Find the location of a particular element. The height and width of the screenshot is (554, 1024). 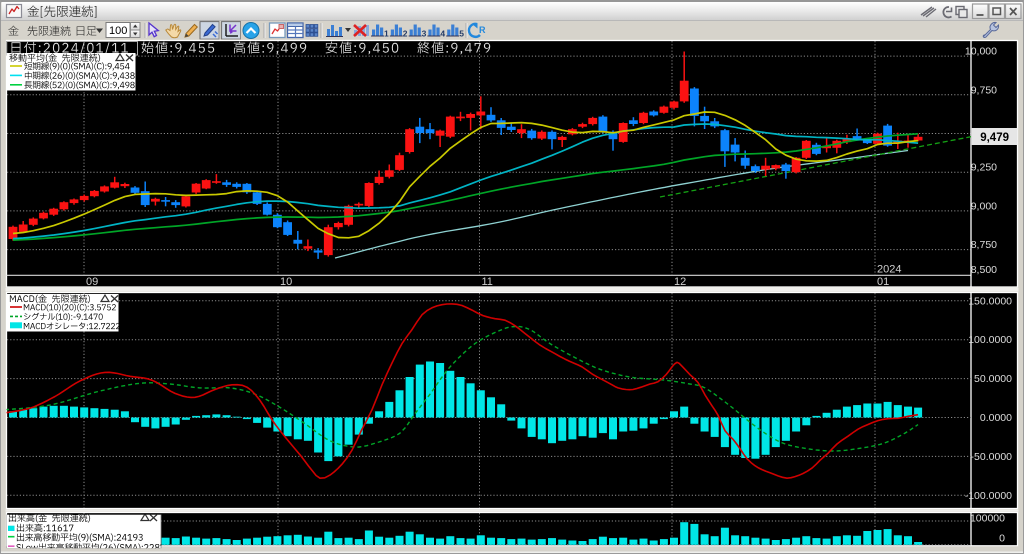

svg-text: 9,000 is located at coordinates (984, 206).